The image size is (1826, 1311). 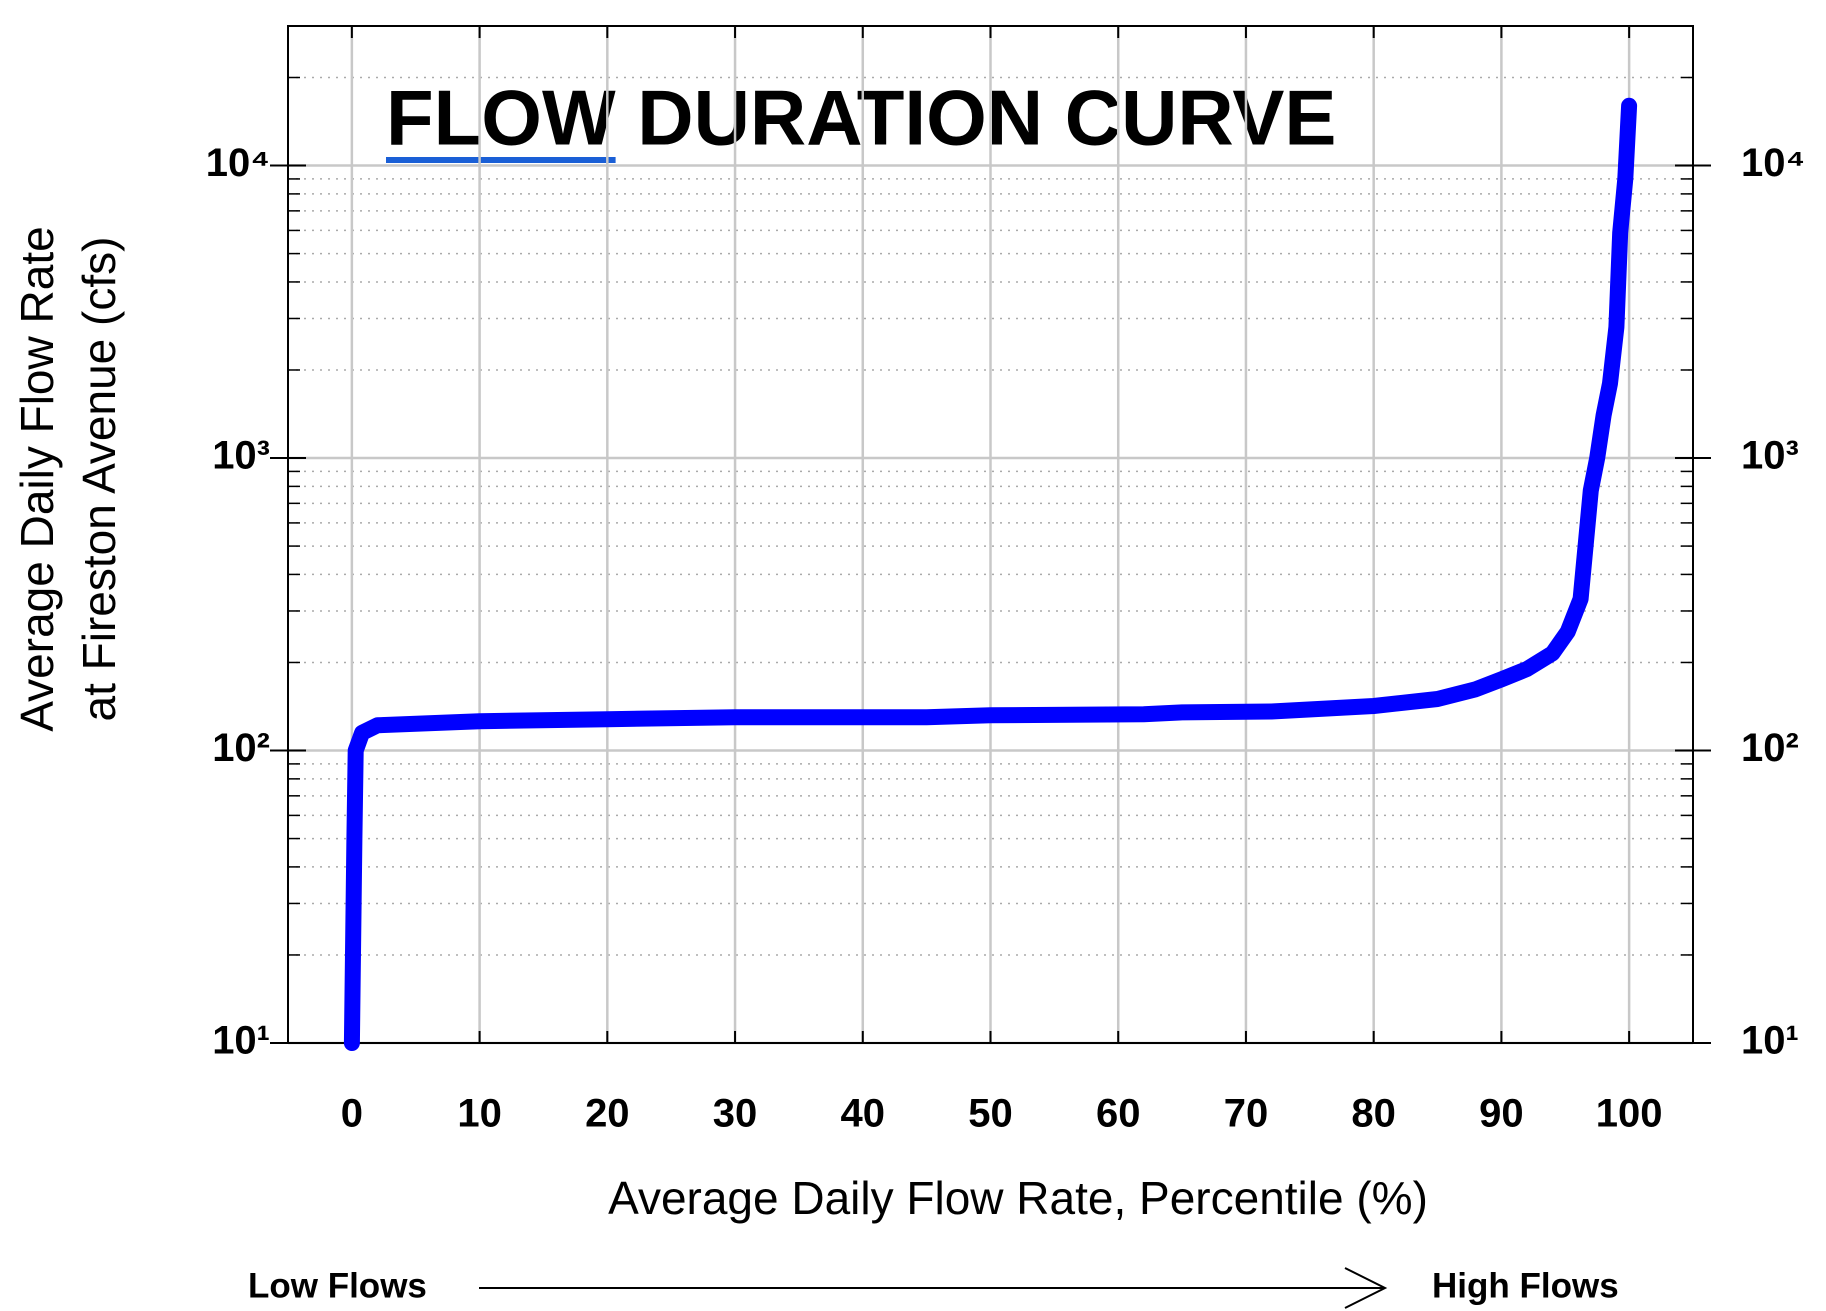 I want to click on x-tick-label: 50, so click(x=990, y=1114).